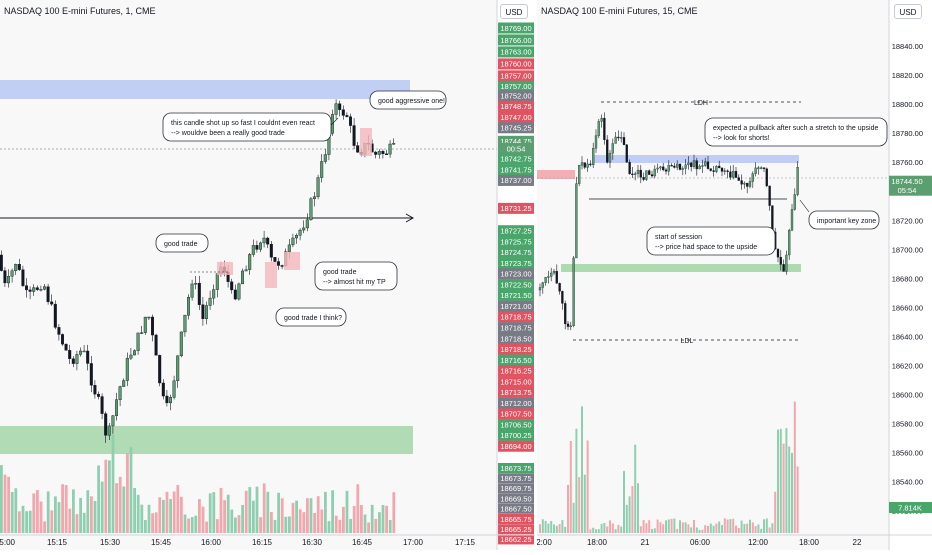 The image size is (932, 555). What do you see at coordinates (514, 11) in the screenshot?
I see `left-currency-button: USD` at bounding box center [514, 11].